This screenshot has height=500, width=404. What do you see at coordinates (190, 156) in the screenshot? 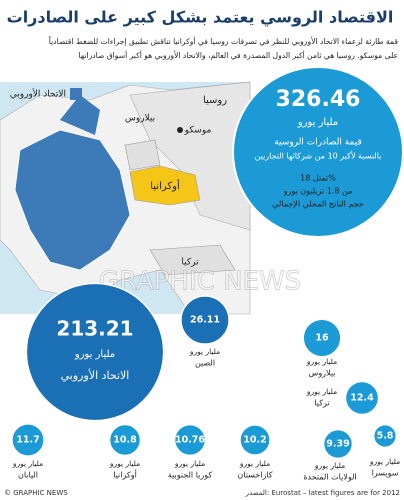
I see `russia-area` at bounding box center [190, 156].